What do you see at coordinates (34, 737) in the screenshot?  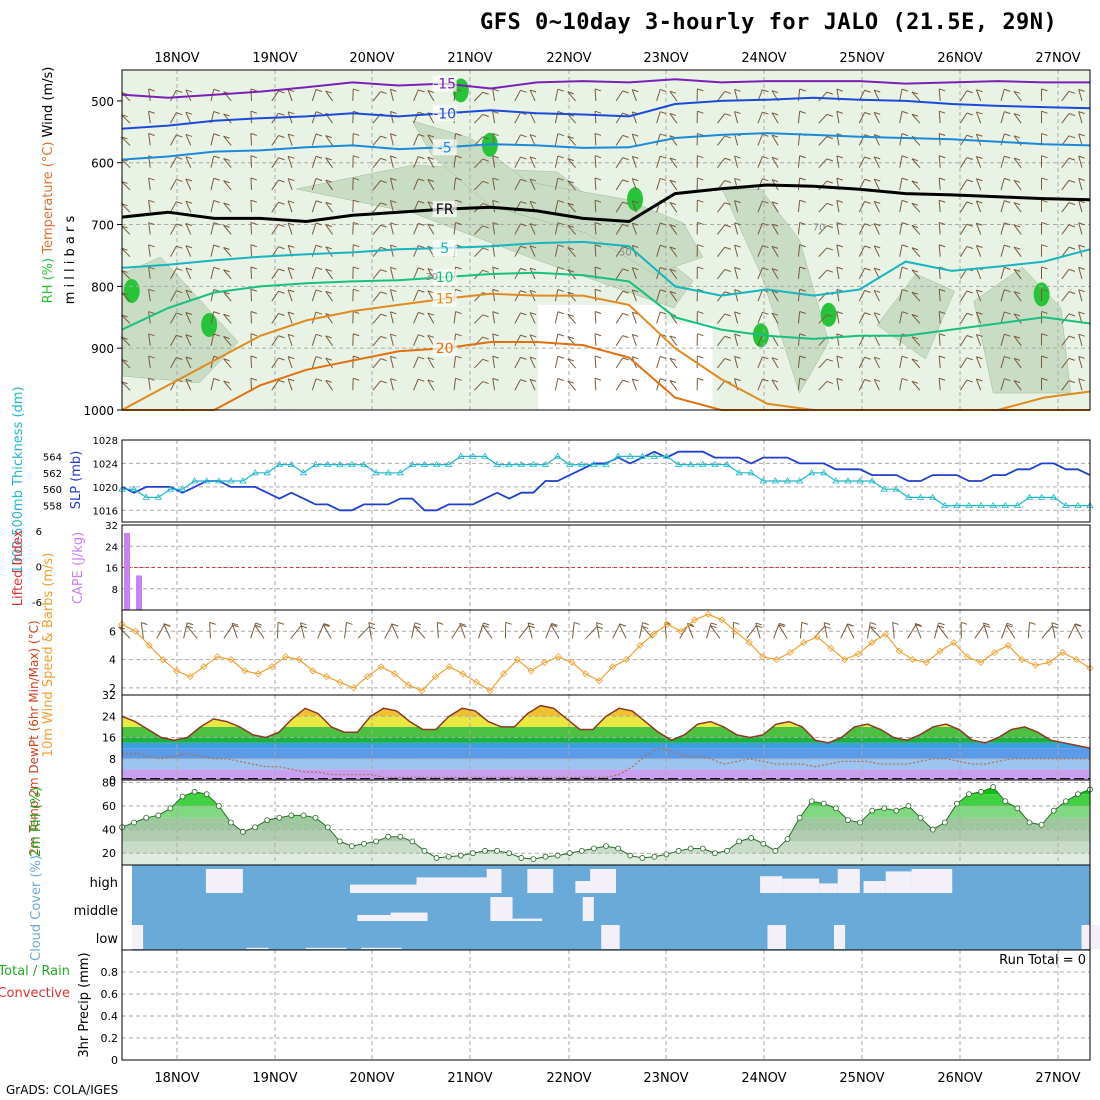 I see `temp-ylabel: 2m Temp 2m DewPt (6hr Min/Max) (°C)` at bounding box center [34, 737].